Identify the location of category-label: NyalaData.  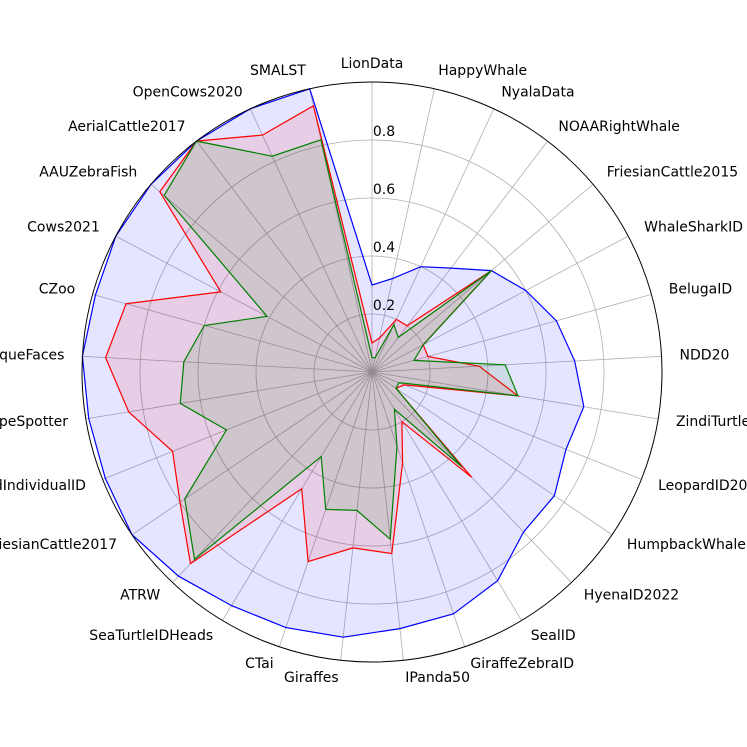
(537, 92).